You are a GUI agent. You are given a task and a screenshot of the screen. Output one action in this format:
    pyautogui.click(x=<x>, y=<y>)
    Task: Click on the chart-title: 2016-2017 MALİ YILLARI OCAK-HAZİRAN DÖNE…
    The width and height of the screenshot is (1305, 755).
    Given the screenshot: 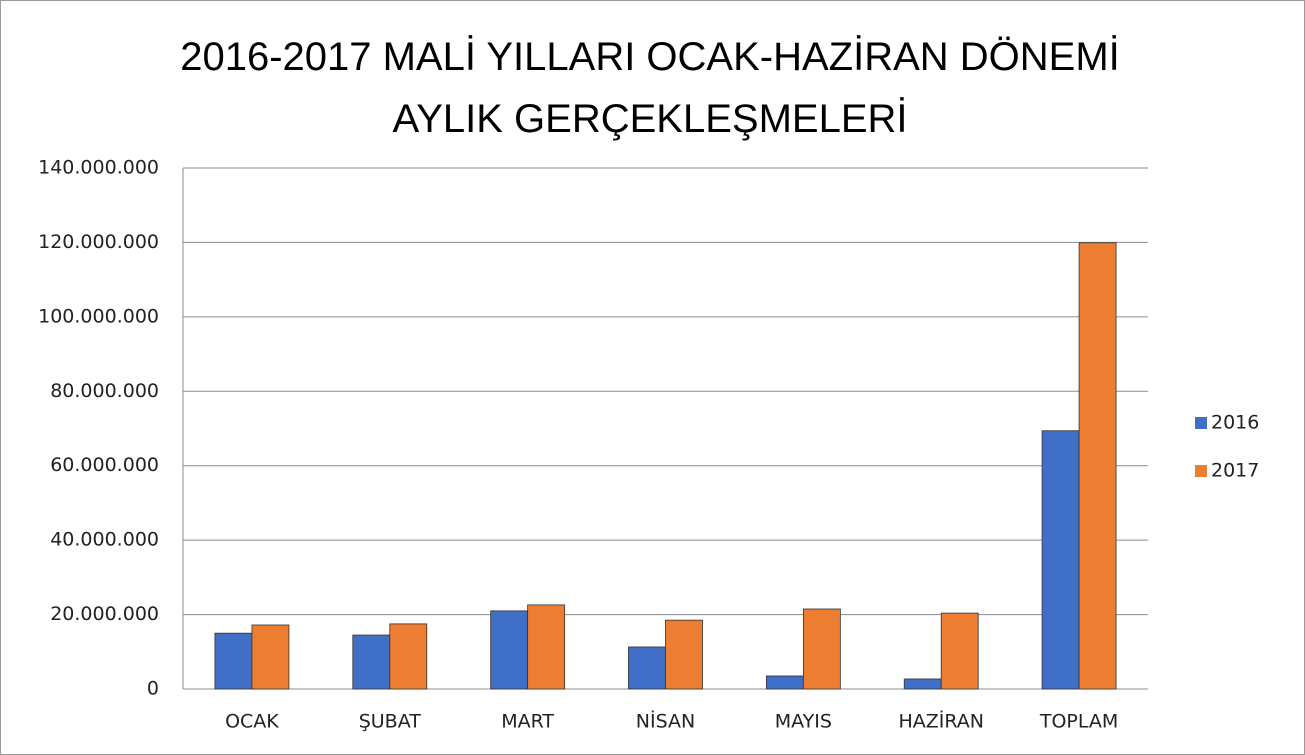 What is the action you would take?
    pyautogui.click(x=650, y=88)
    